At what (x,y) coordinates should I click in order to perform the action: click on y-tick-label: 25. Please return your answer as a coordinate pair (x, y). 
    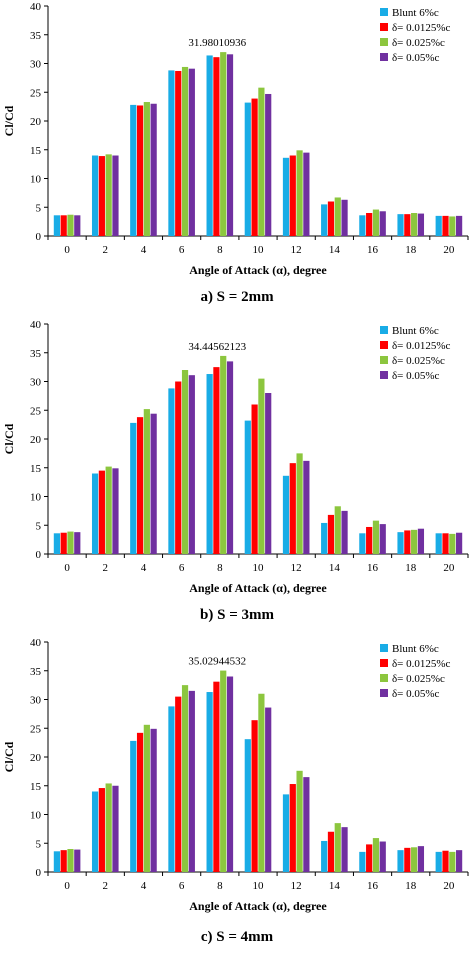
    Looking at the image, I should click on (36, 729).